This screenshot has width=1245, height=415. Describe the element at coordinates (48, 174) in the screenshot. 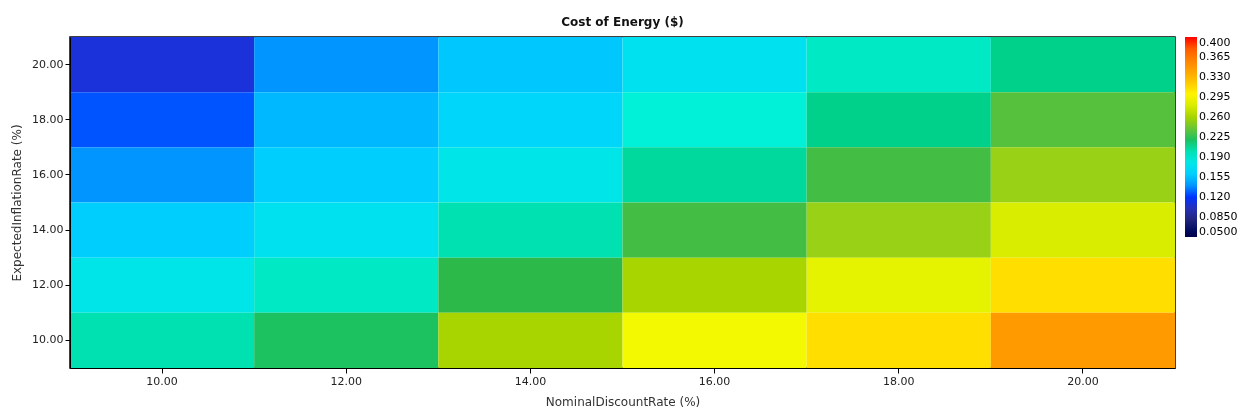

I see `y-tick-label: 16.00` at that location.